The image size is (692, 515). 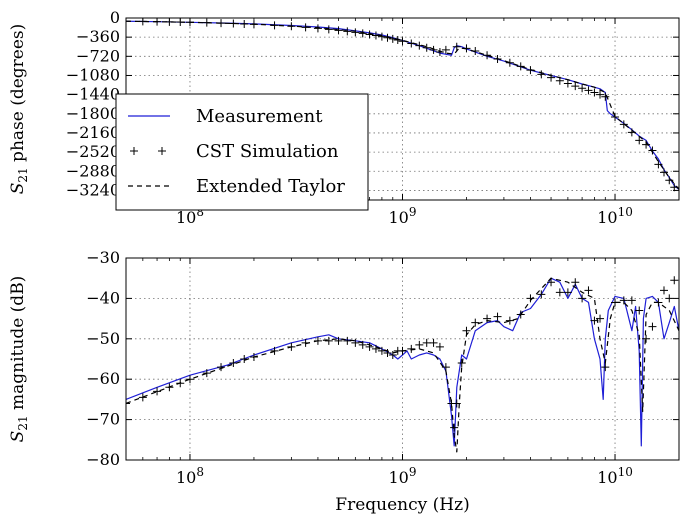 I want to click on y-axis-label: S21 phase (degrees), so click(x=19, y=109).